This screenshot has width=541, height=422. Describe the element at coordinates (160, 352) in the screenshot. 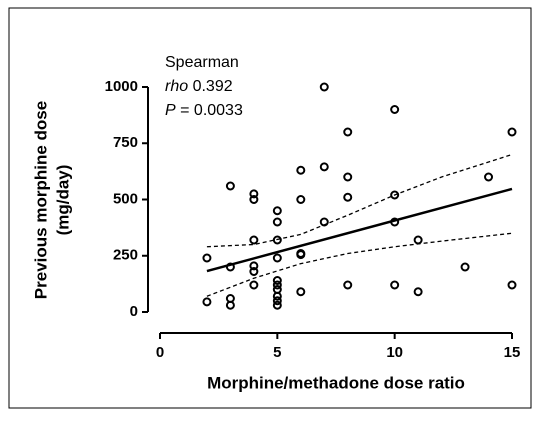

I see `x-tick-label: 0` at that location.